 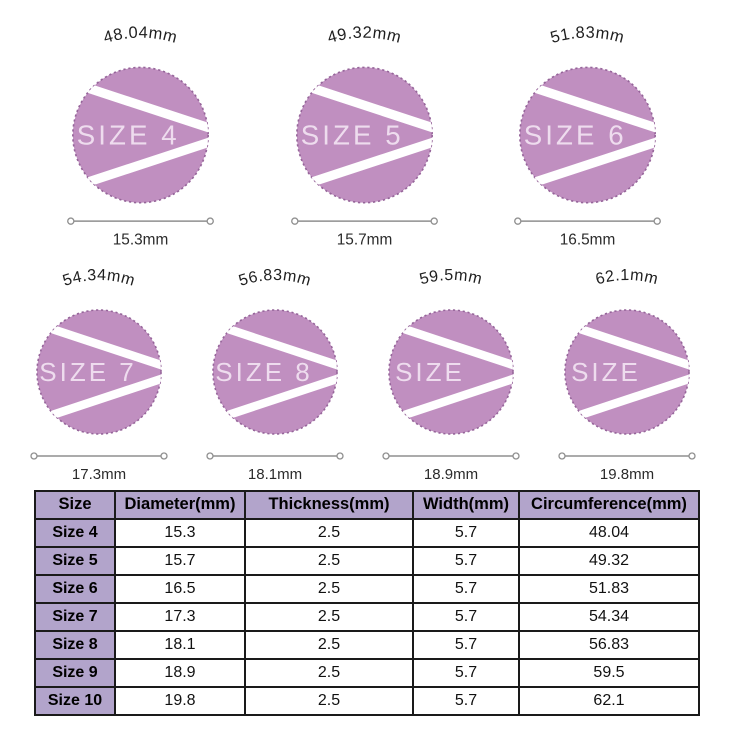 I want to click on circumference-cell: 62.1, so click(x=609, y=700).